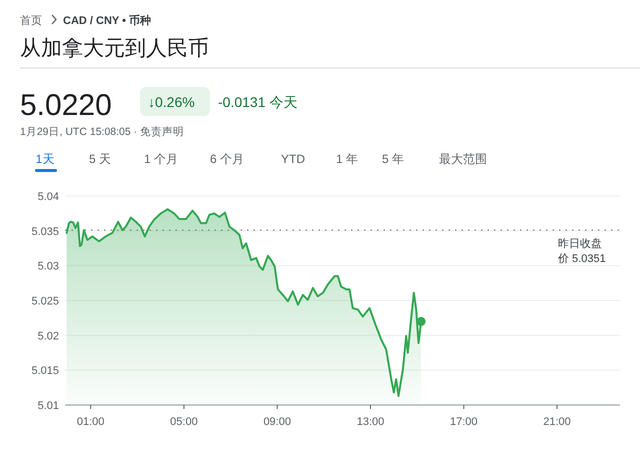  What do you see at coordinates (171, 102) in the screenshot?
I see `text: ↓0.26%` at bounding box center [171, 102].